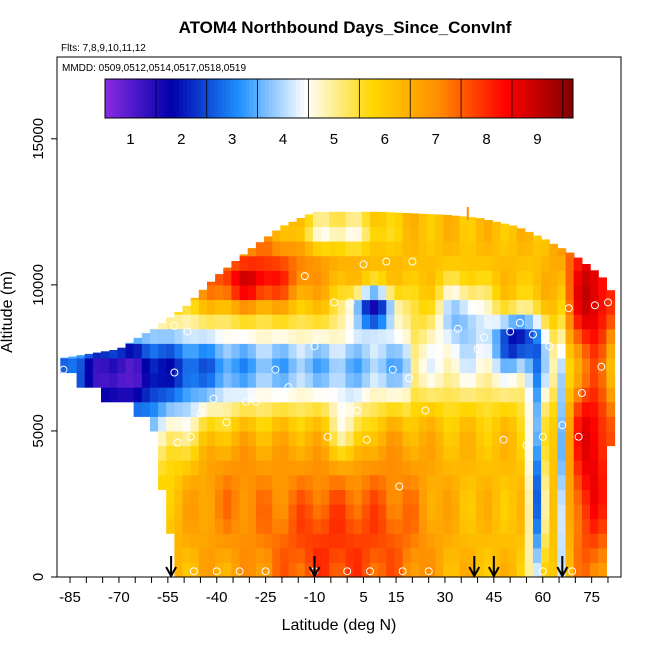  Describe the element at coordinates (232, 139) in the screenshot. I see `colorbar-tick-label: 3` at that location.